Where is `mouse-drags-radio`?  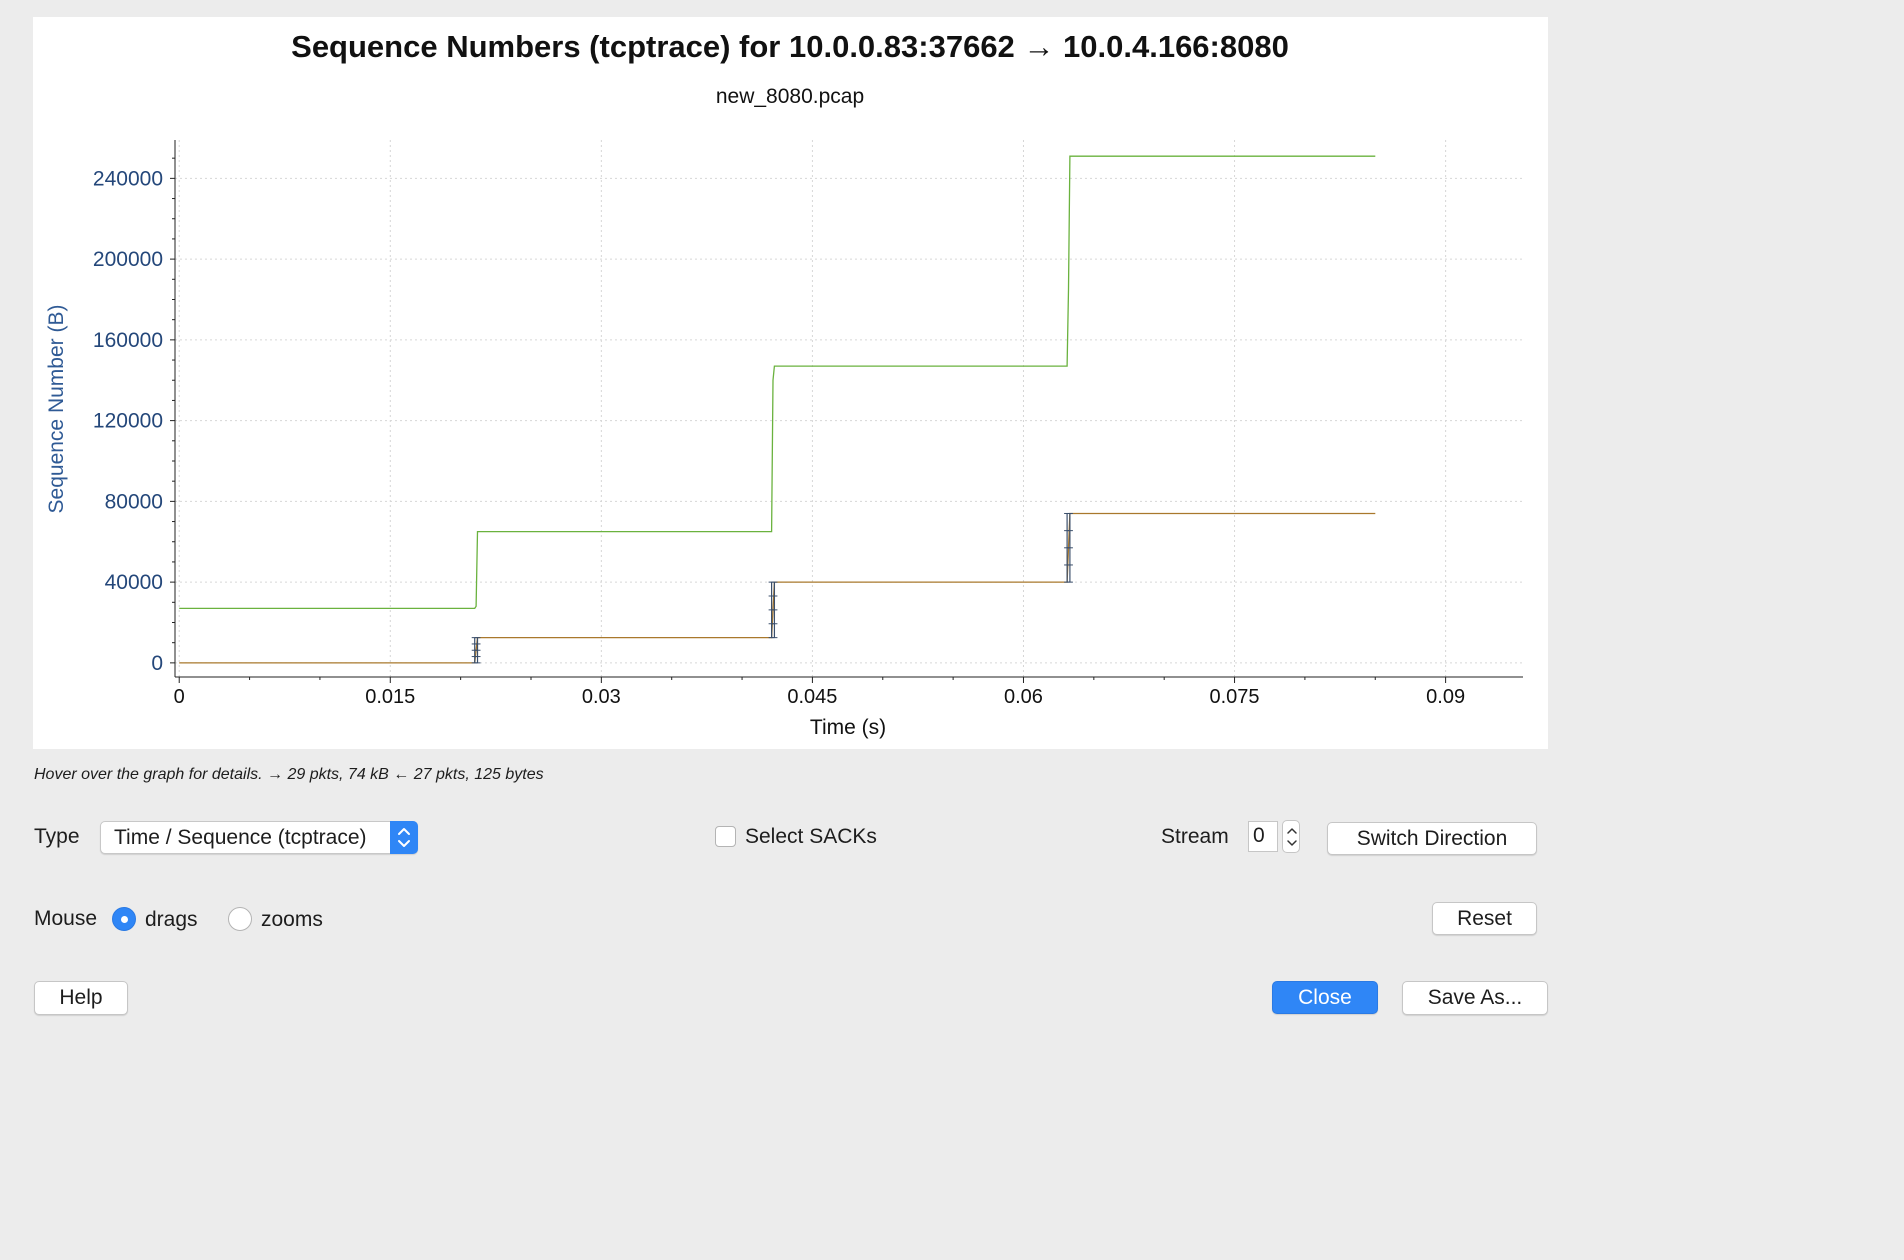 mouse-drags-radio is located at coordinates (124, 919).